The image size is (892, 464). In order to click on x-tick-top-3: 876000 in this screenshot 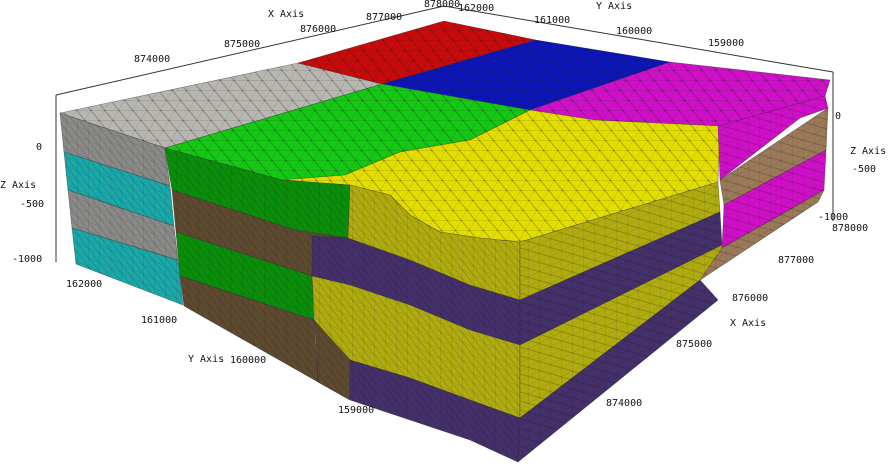, I will do `click(318, 29)`.